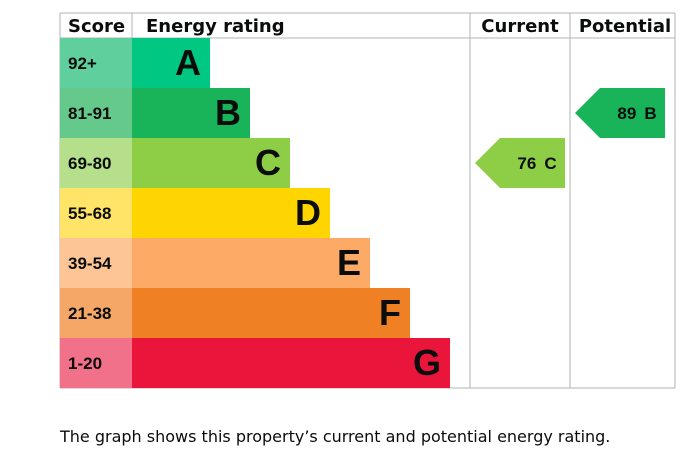 The height and width of the screenshot is (470, 696). Describe the element at coordinates (89, 313) in the screenshot. I see `score-label-f: 21-38` at that location.